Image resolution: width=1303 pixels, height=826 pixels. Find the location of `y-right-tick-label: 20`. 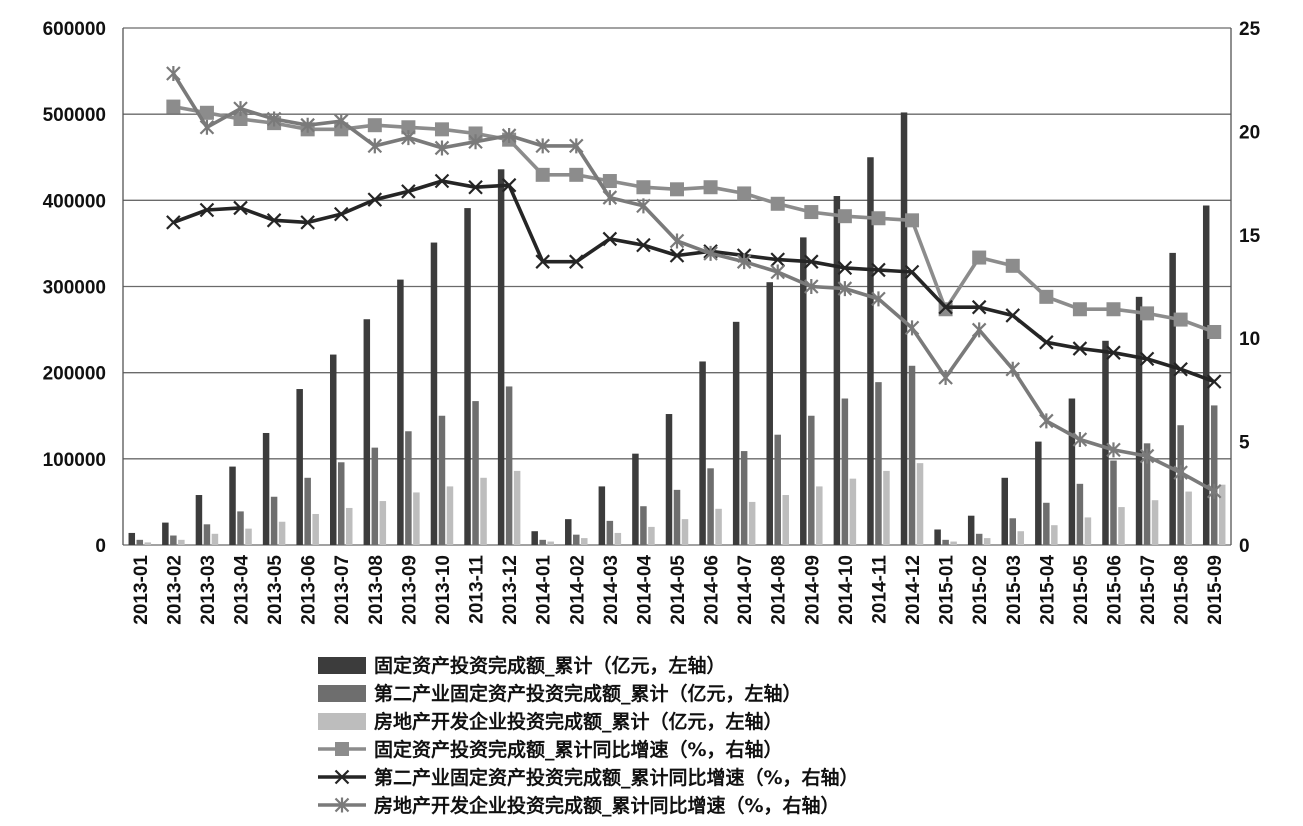

y-right-tick-label: 20 is located at coordinates (1249, 132).